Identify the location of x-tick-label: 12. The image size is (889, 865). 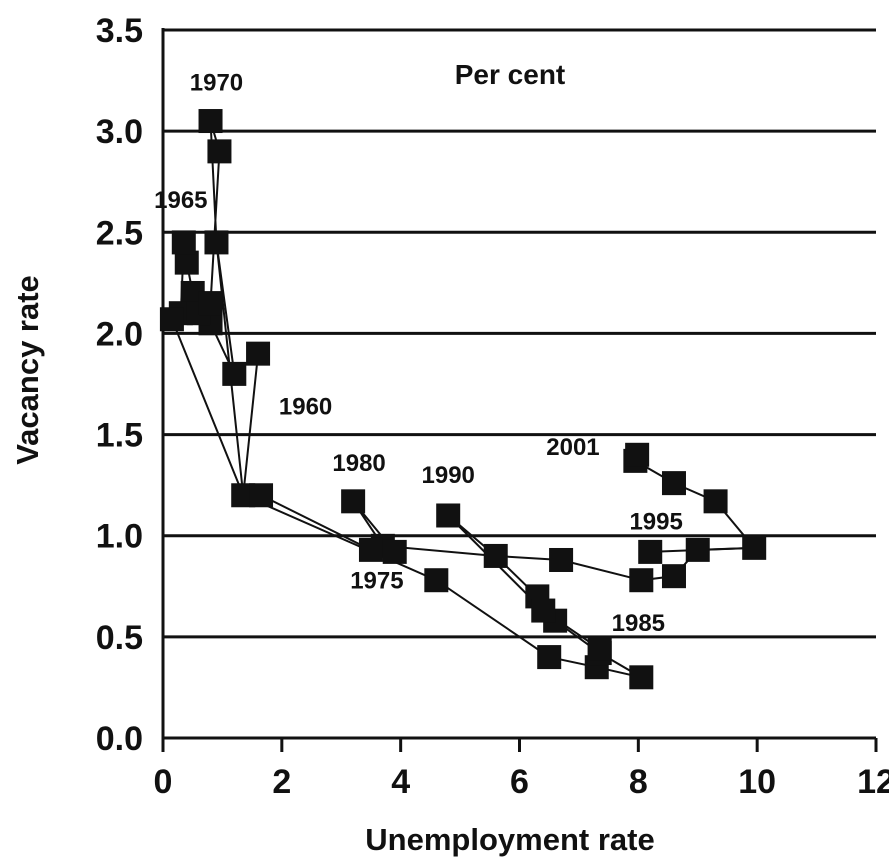
(873, 782).